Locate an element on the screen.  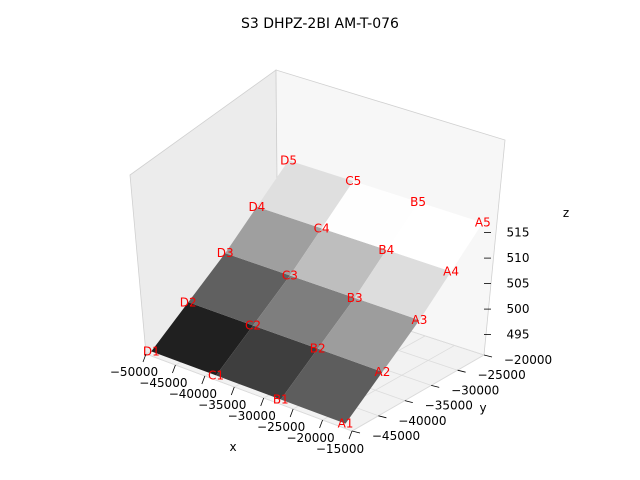
point-label-d2: D2 is located at coordinates (188, 302).